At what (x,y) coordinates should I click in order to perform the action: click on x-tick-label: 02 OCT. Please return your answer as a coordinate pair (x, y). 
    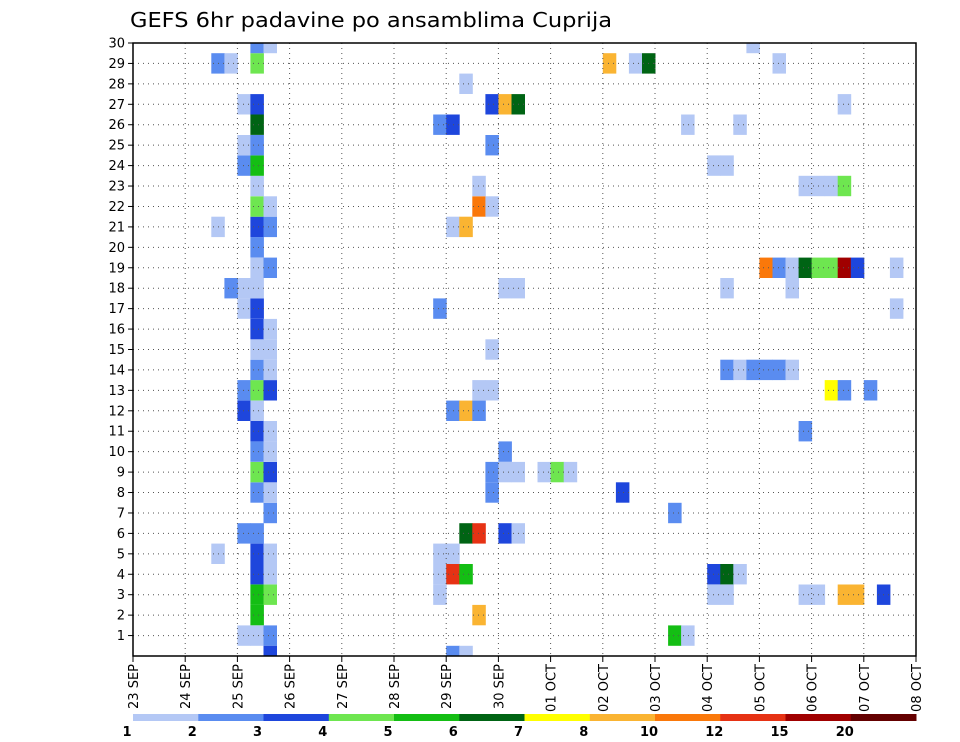
    Looking at the image, I should click on (604, 688).